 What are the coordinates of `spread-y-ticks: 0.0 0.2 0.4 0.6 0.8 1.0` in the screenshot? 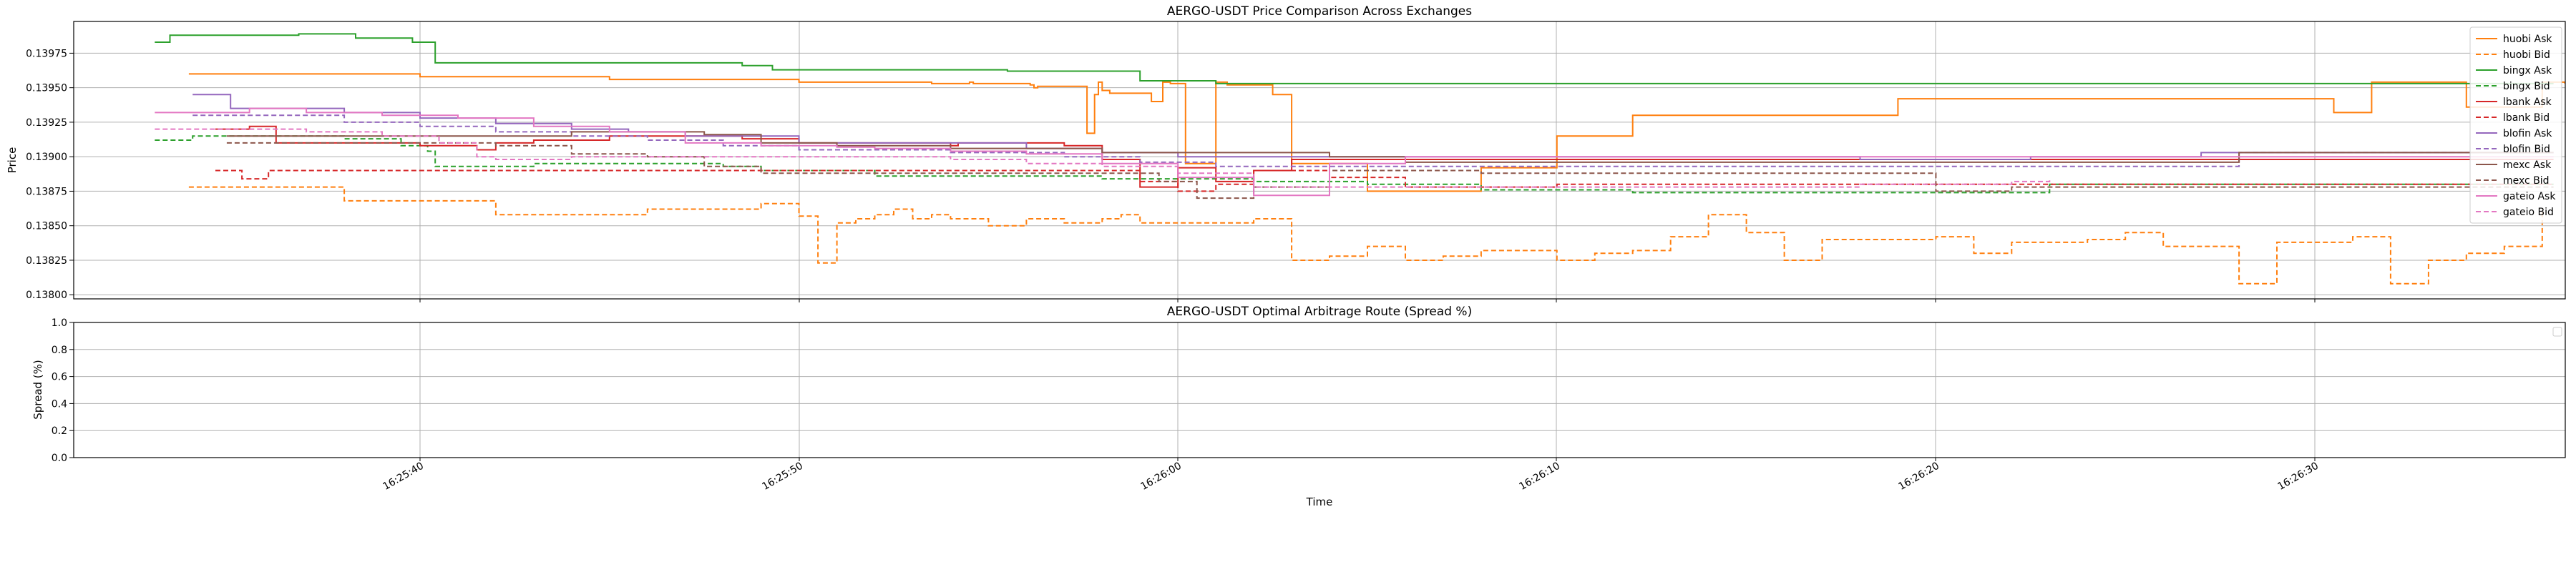 It's located at (63, 390).